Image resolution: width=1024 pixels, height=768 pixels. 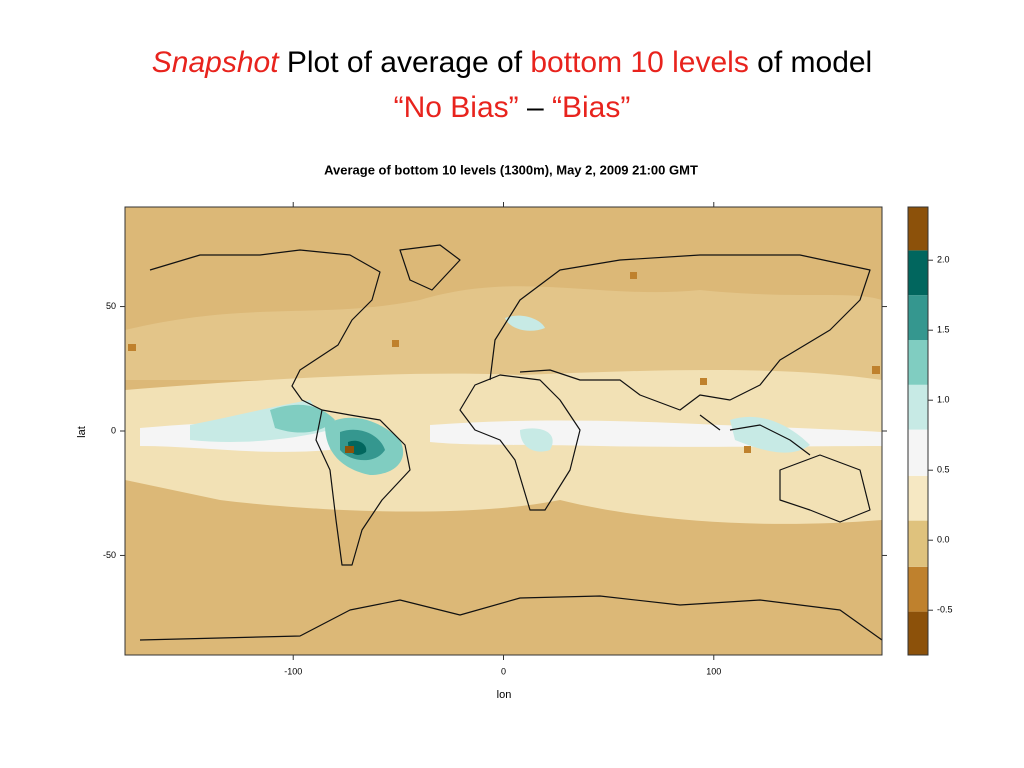 What do you see at coordinates (109, 555) in the screenshot?
I see `y-tick-label: -50` at bounding box center [109, 555].